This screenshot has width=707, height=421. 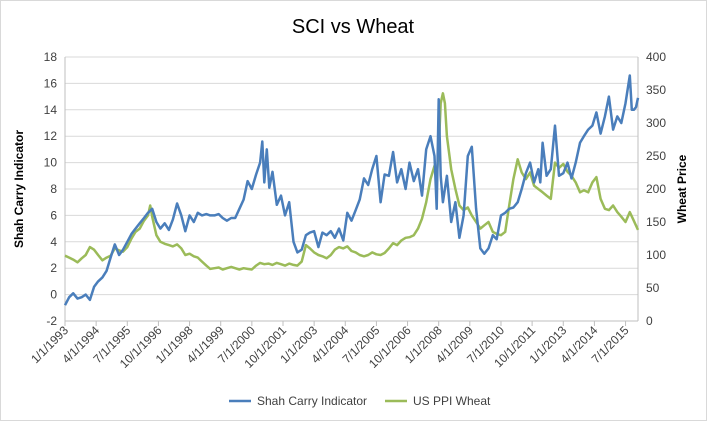 What do you see at coordinates (656, 222) in the screenshot?
I see `right-tick-label: 150` at bounding box center [656, 222].